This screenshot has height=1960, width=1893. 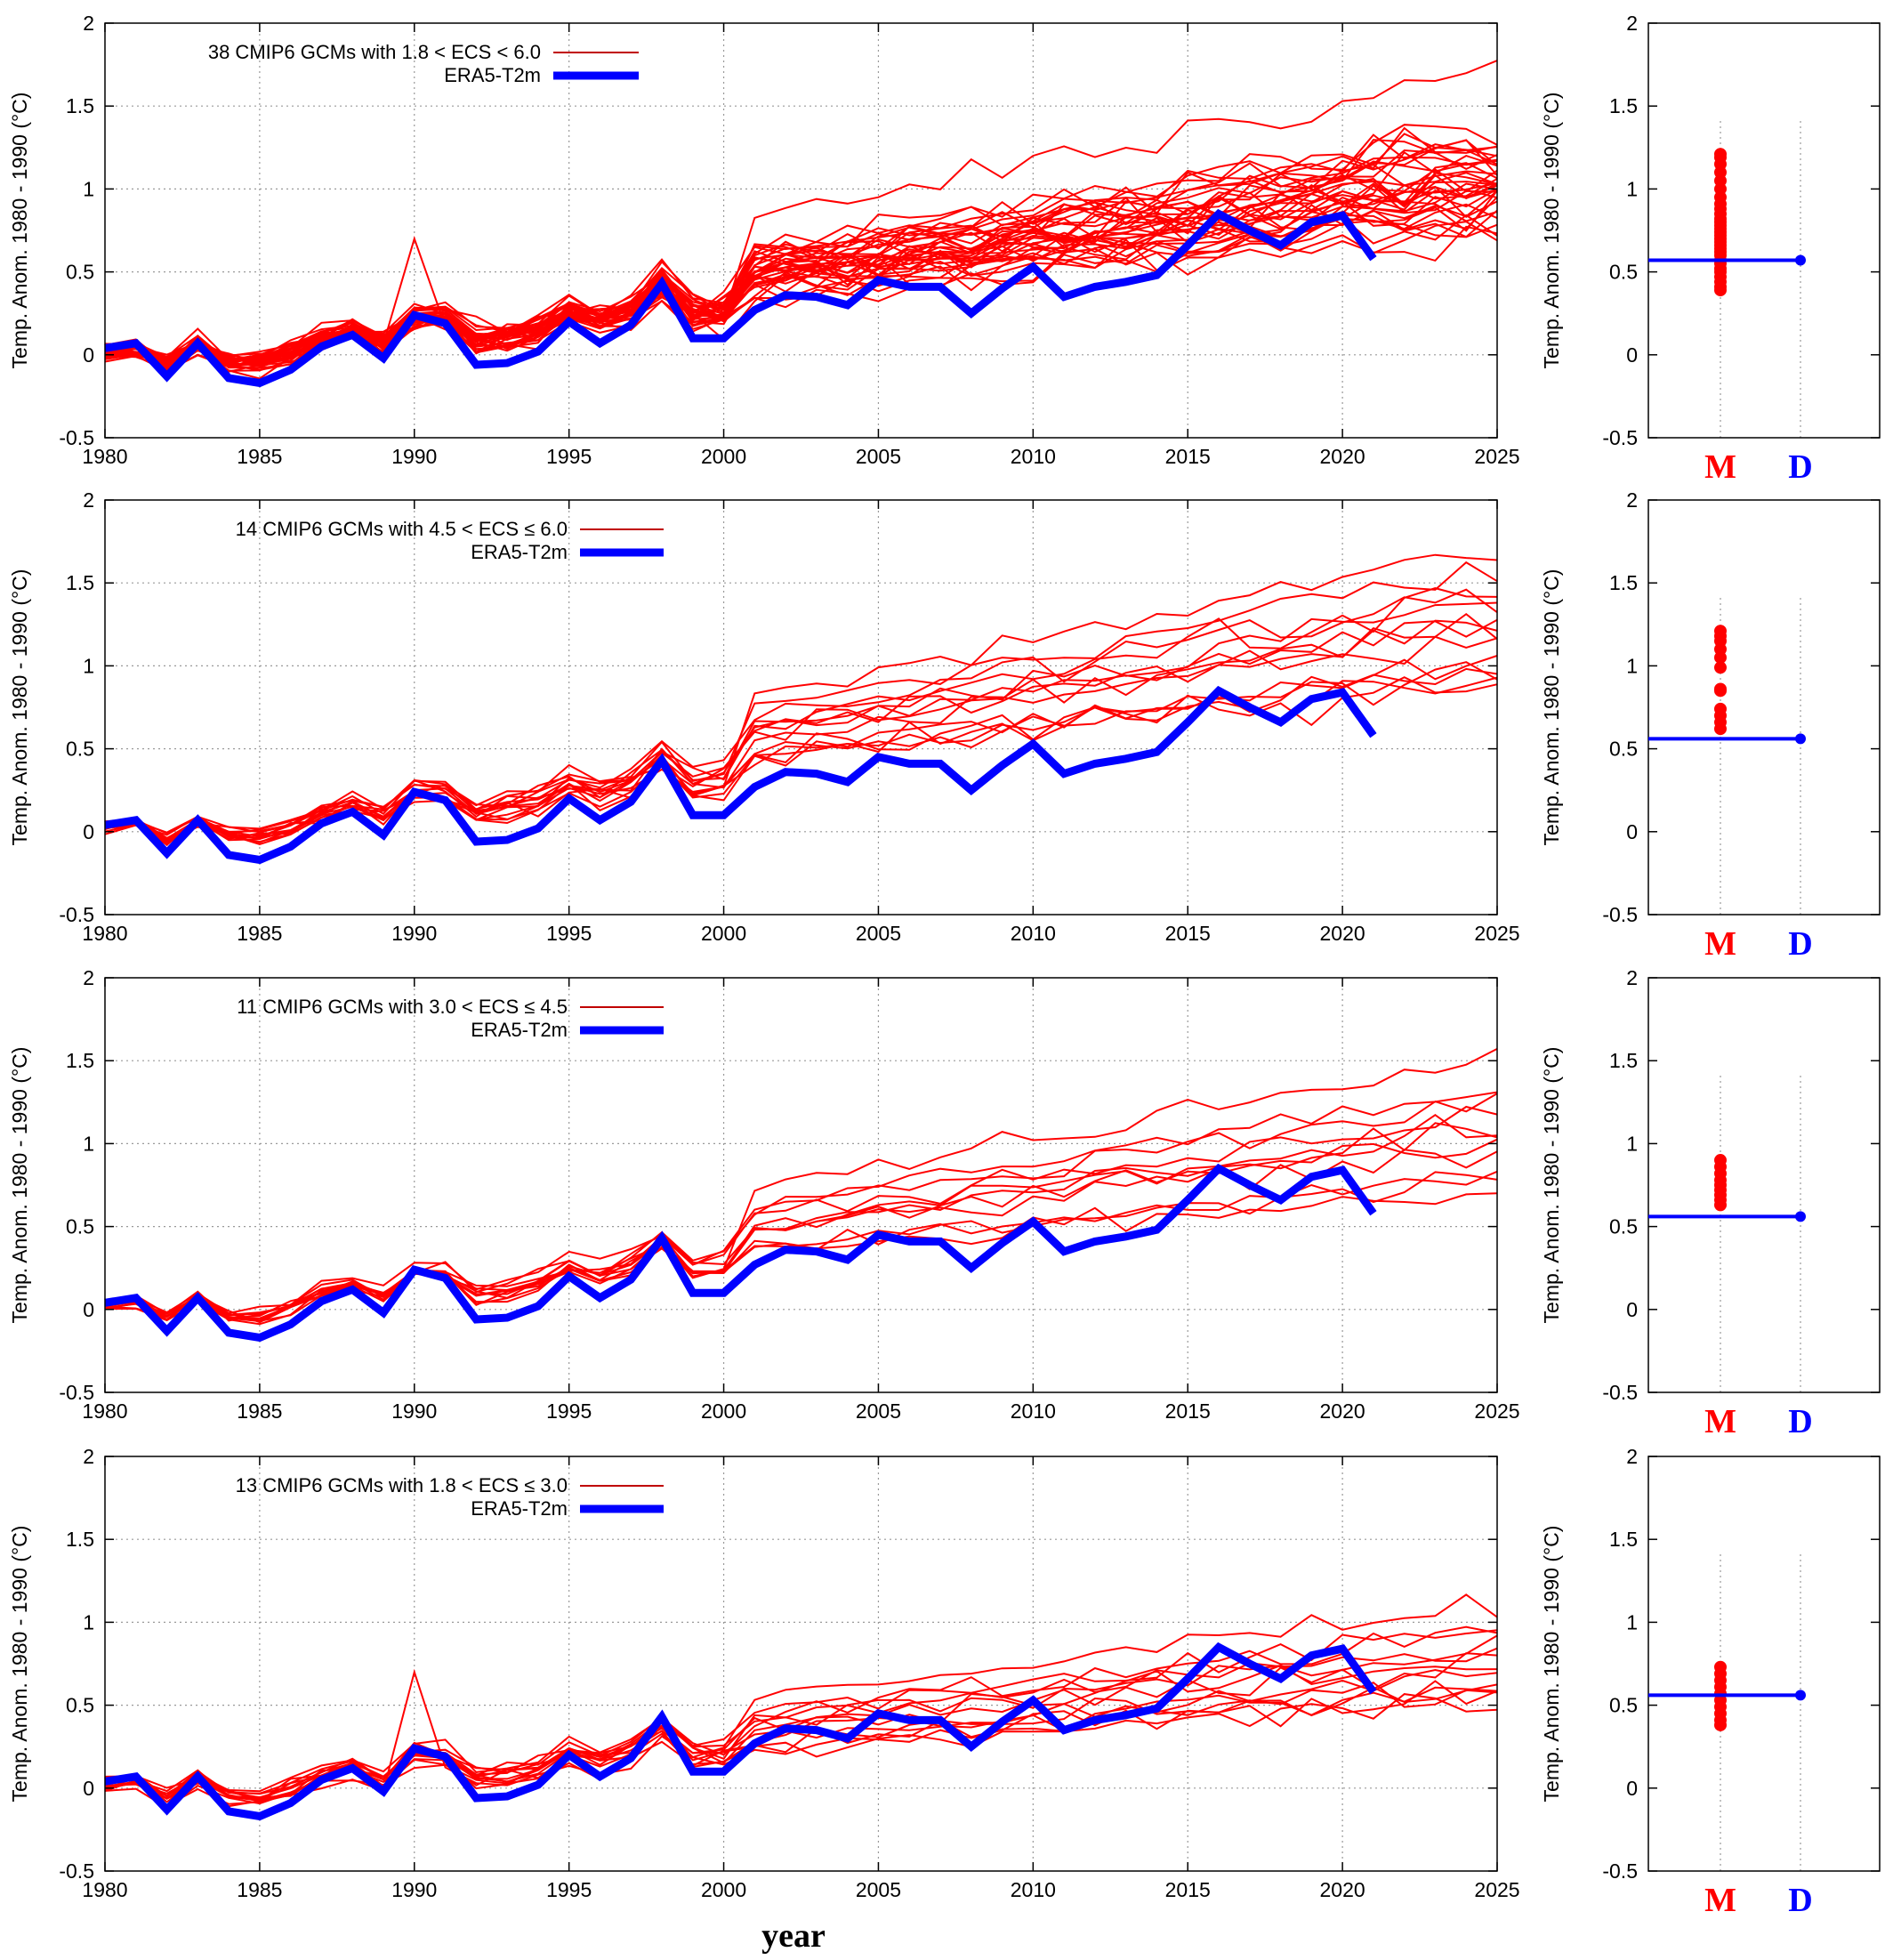 I want to click on legend-label-models: 38 CMIP6 GCMs with 1.8 < ECS < 6.0, so click(x=374, y=52).